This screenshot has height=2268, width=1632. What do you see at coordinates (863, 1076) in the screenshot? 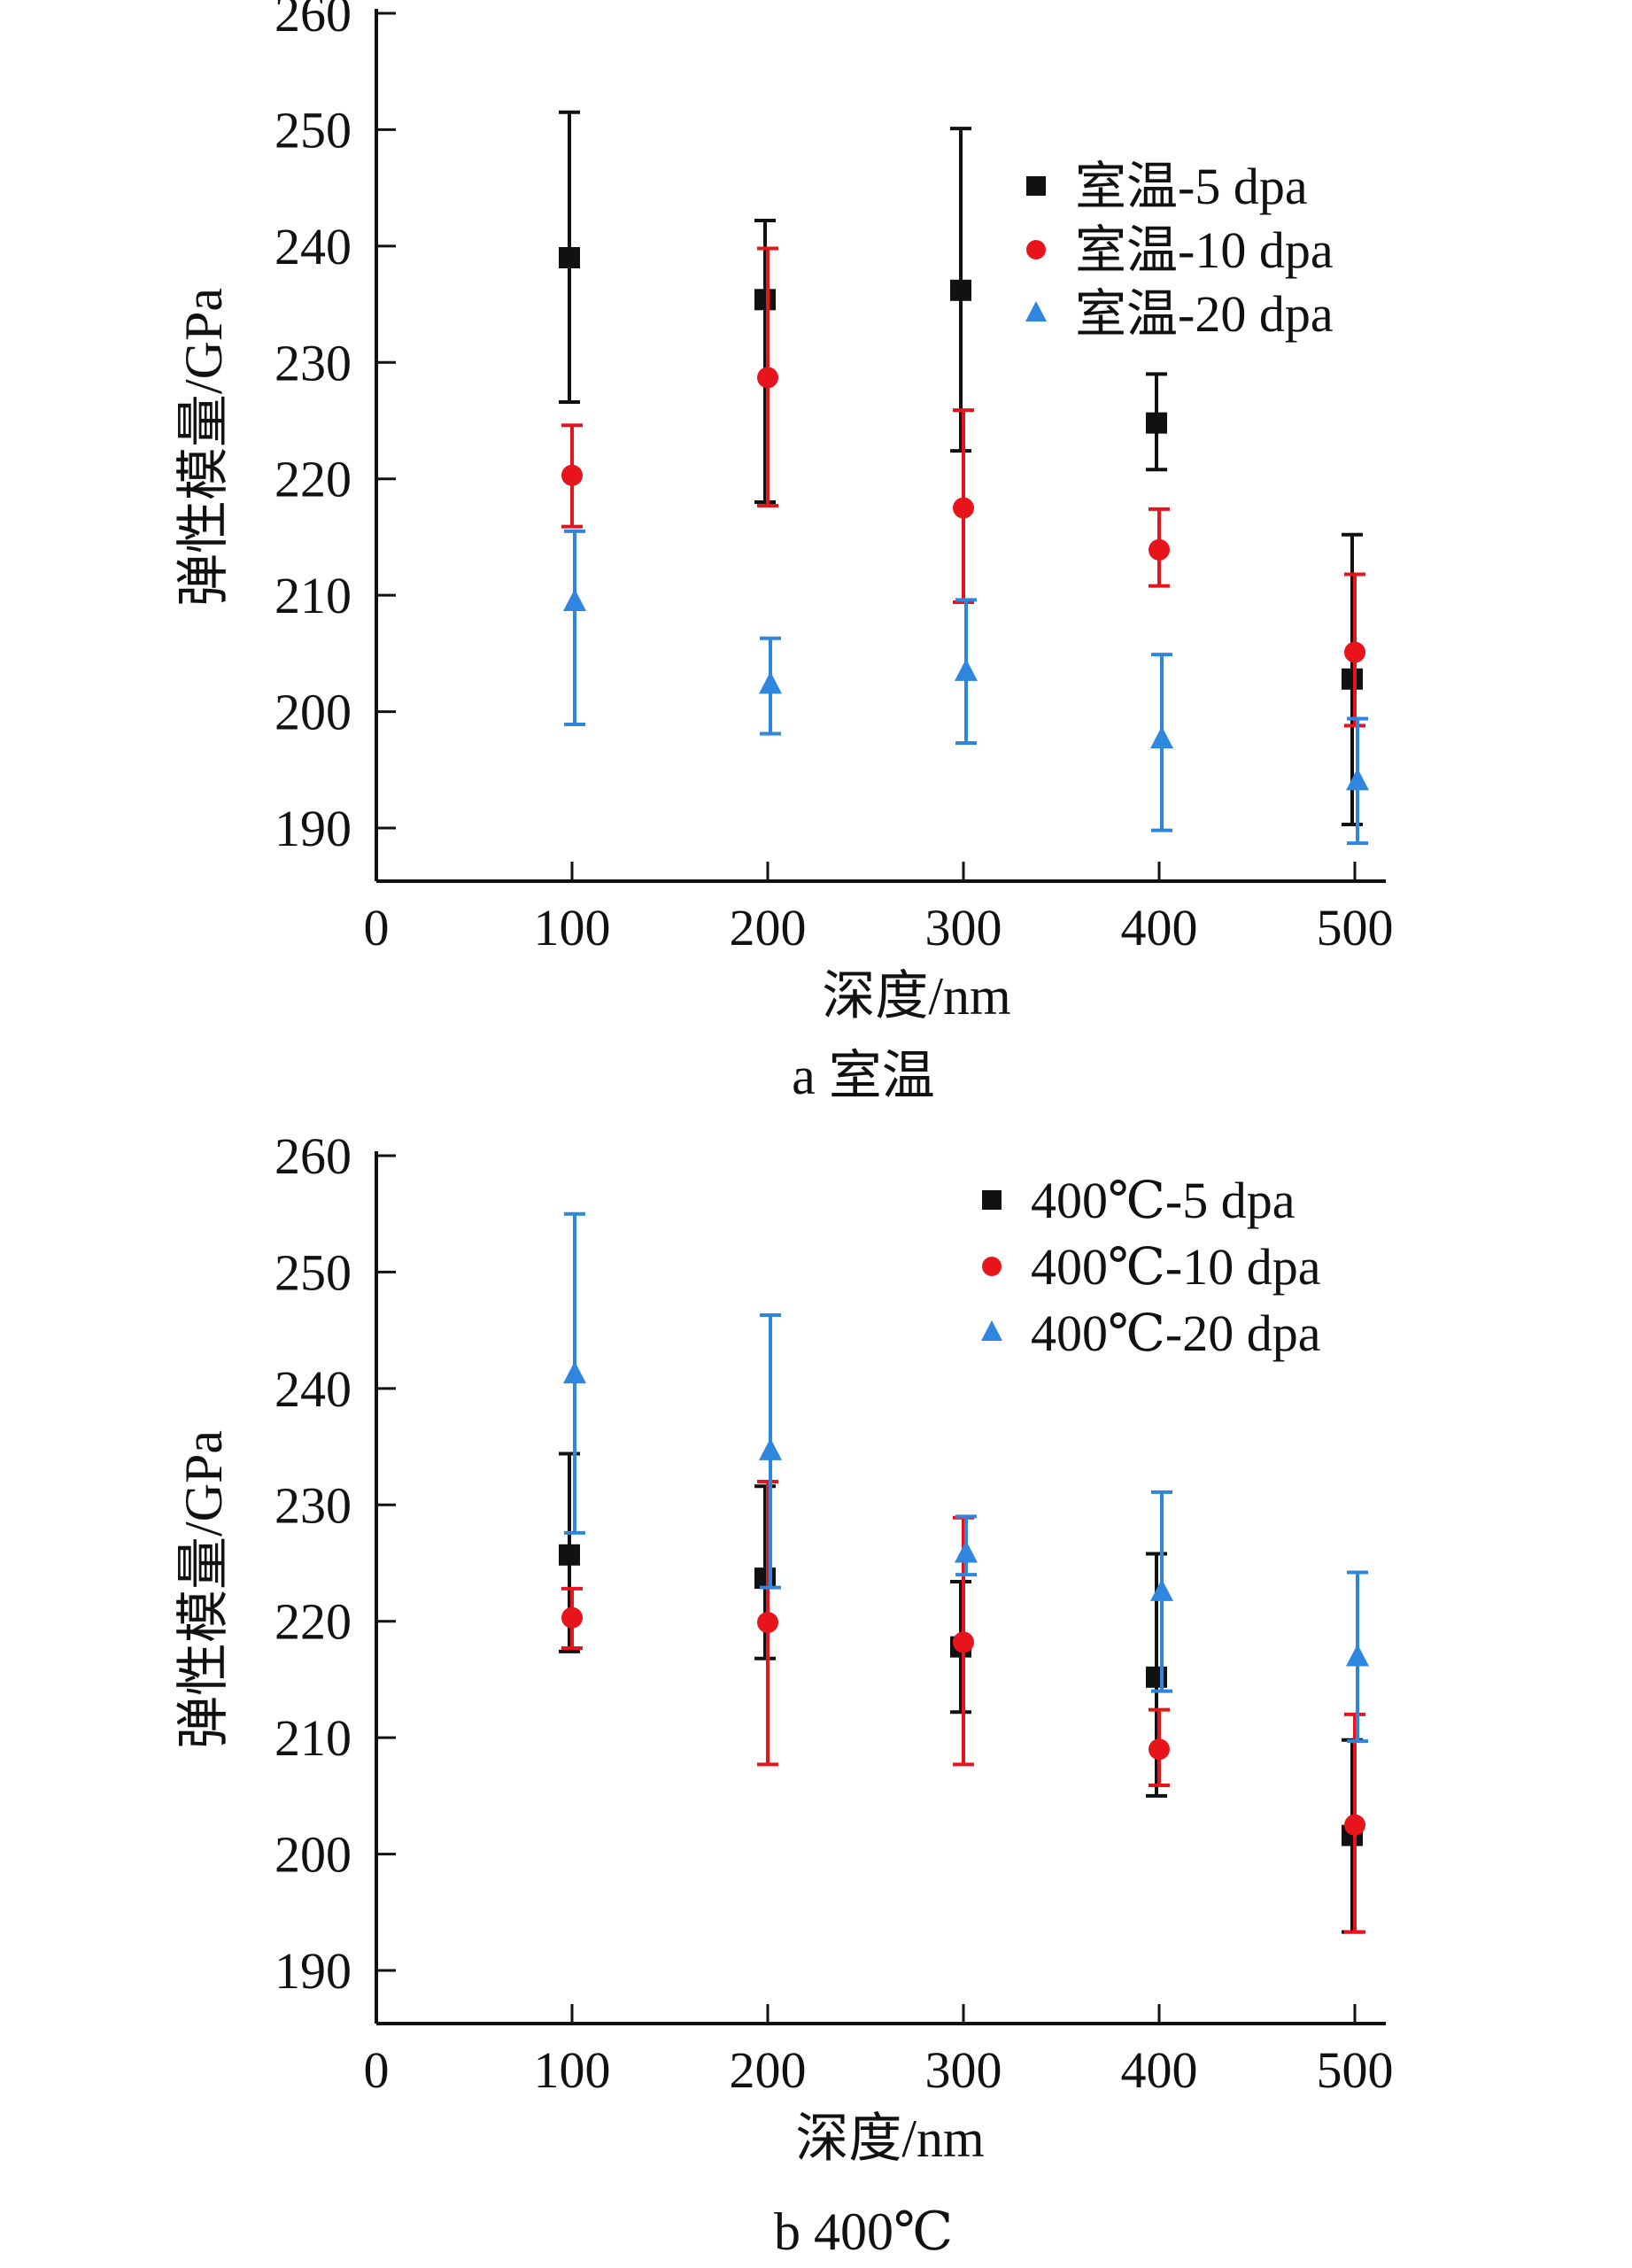
I see `panel-caption: a 室温` at bounding box center [863, 1076].